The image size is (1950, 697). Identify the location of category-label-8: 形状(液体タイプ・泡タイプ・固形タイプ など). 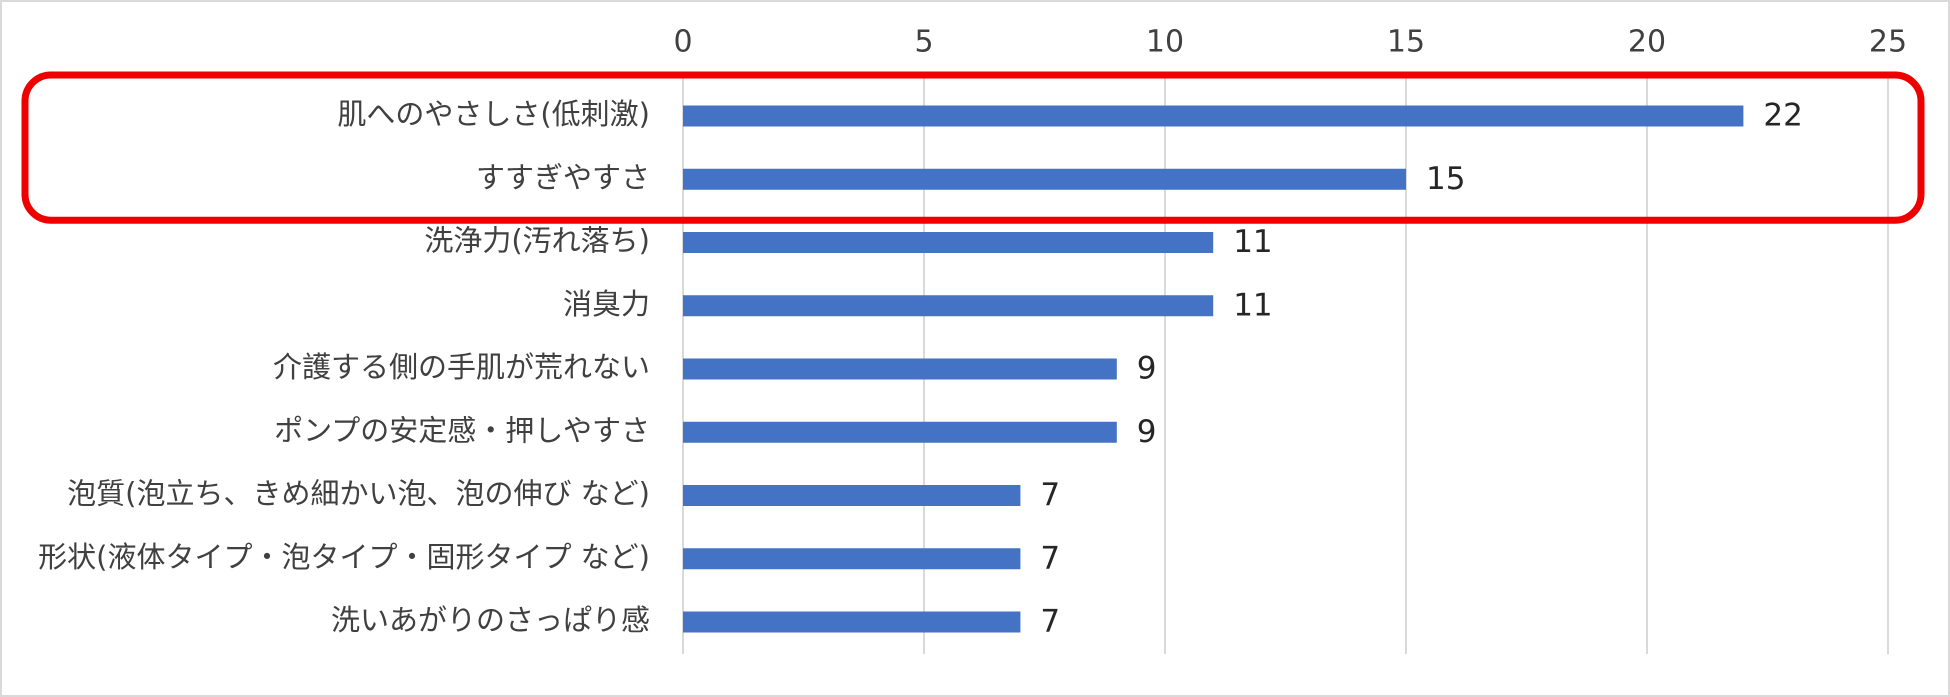
(344, 557).